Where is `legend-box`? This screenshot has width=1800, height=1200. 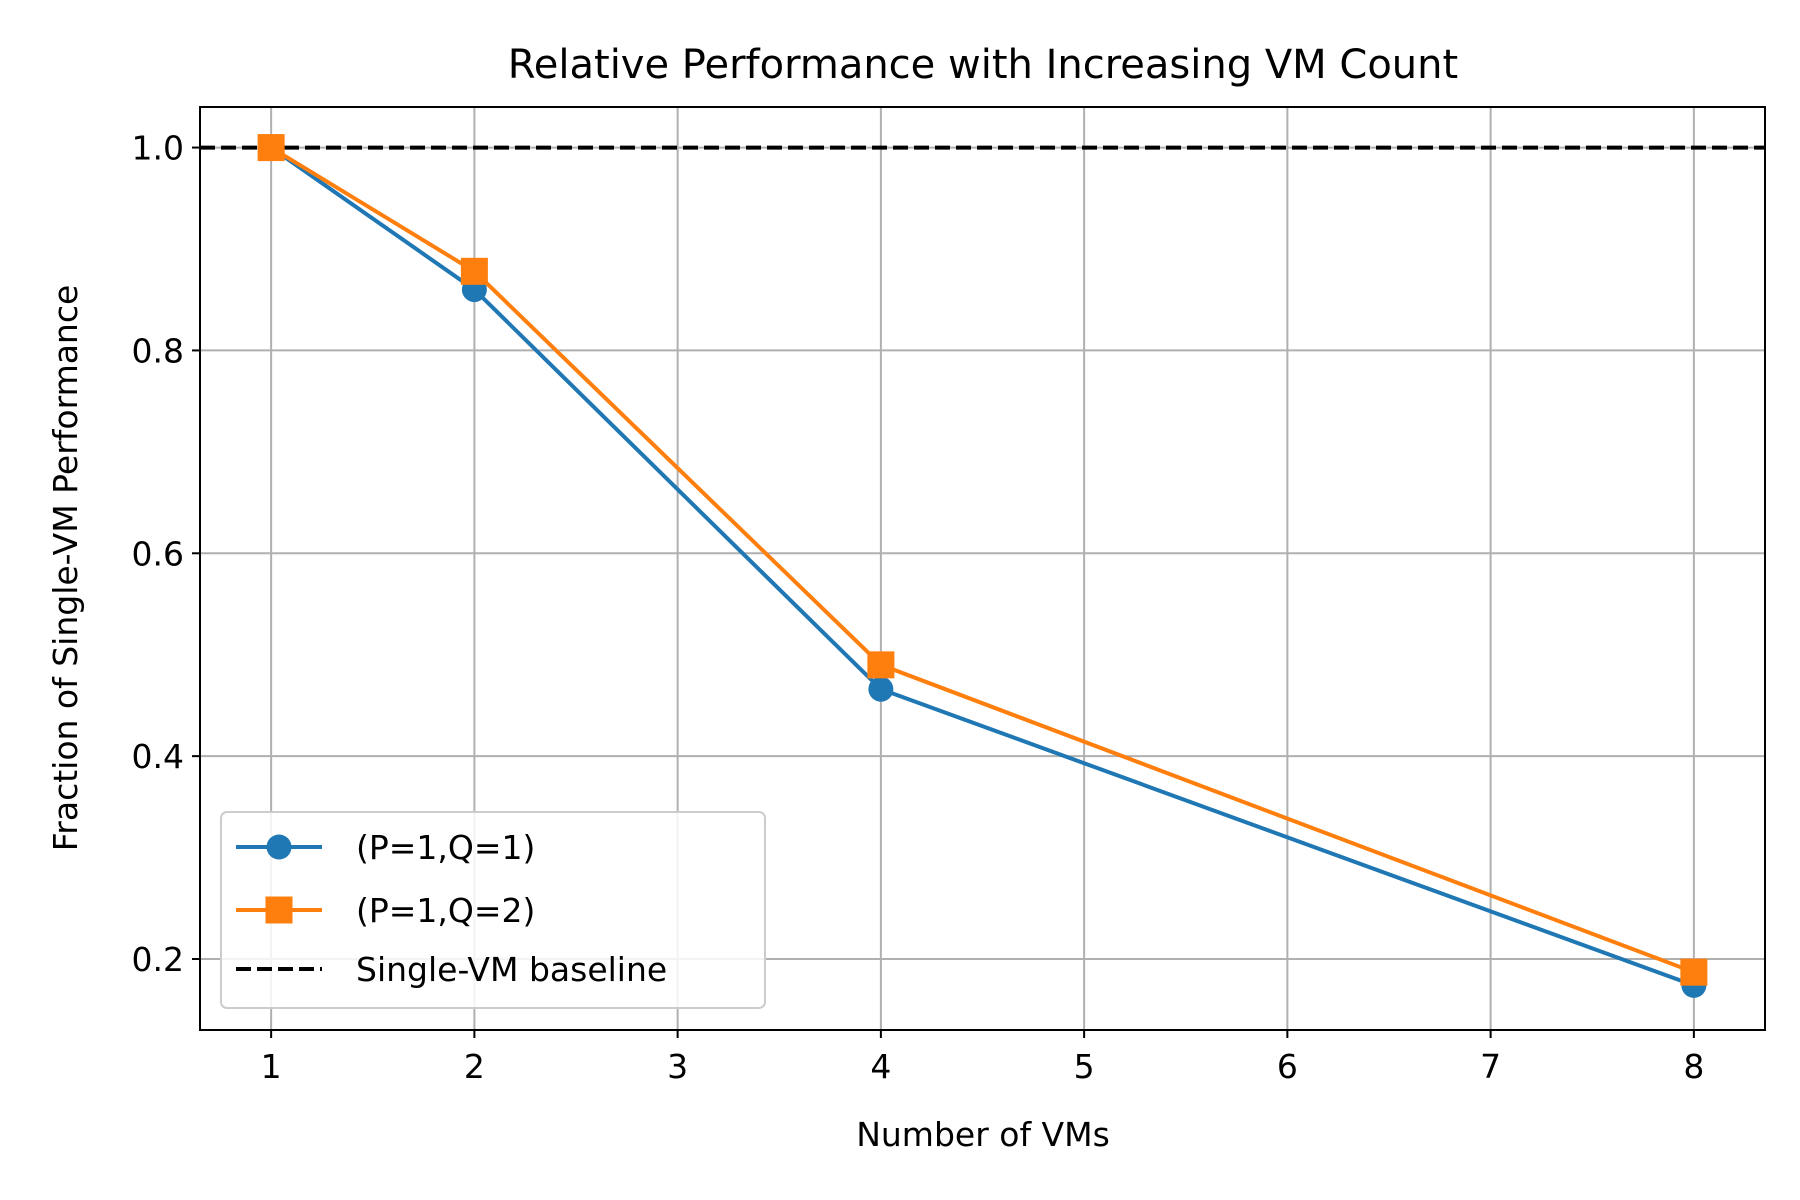 legend-box is located at coordinates (493, 910).